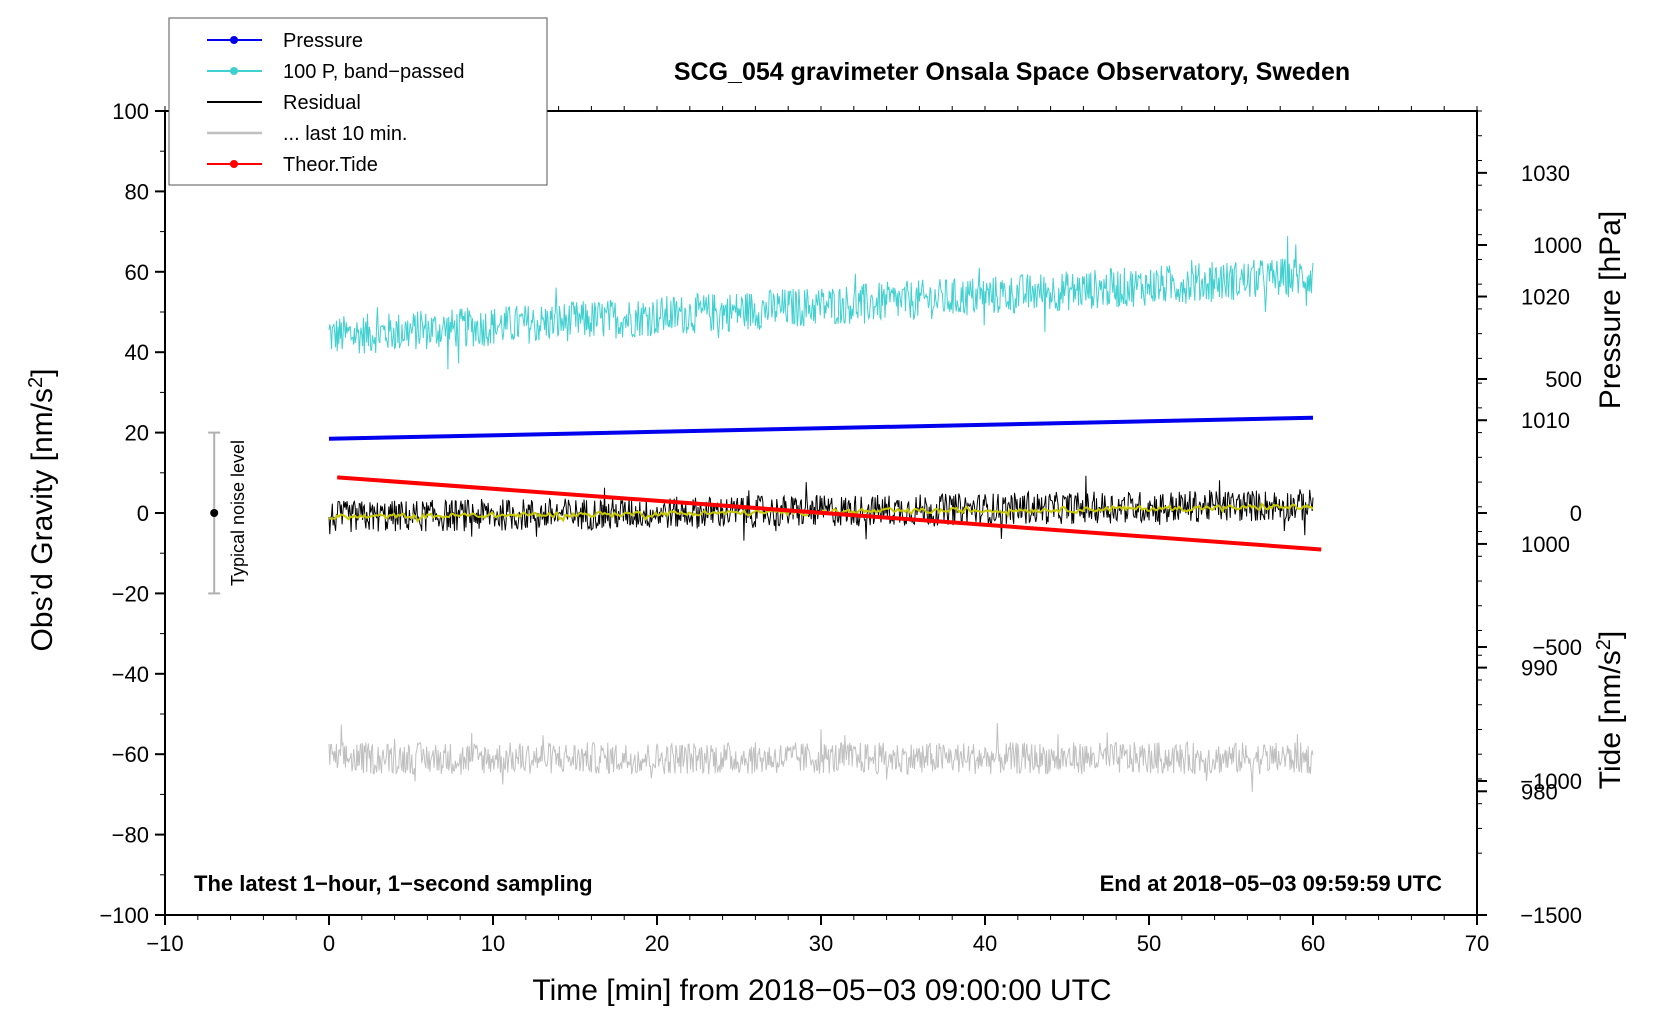 Image resolution: width=1660 pixels, height=1020 pixels. I want to click on noise-bar-point, so click(214, 513).